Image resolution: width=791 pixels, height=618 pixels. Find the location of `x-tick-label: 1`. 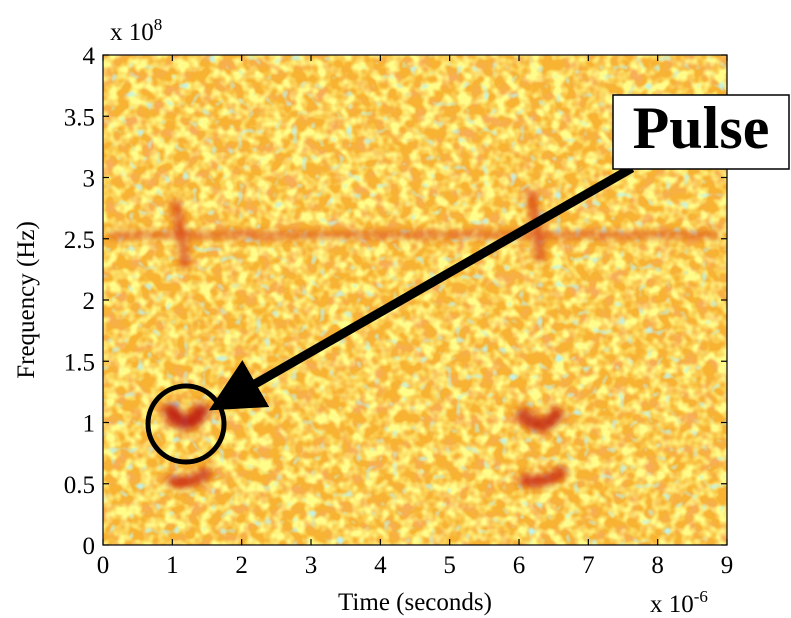

x-tick-label: 1 is located at coordinates (172, 565).